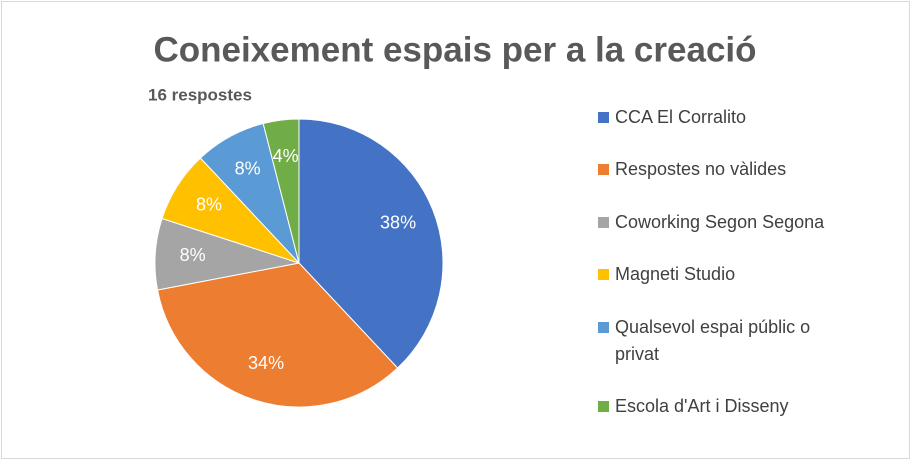 The height and width of the screenshot is (462, 913). I want to click on legend-label: Coworking Segon Segona, so click(720, 221).